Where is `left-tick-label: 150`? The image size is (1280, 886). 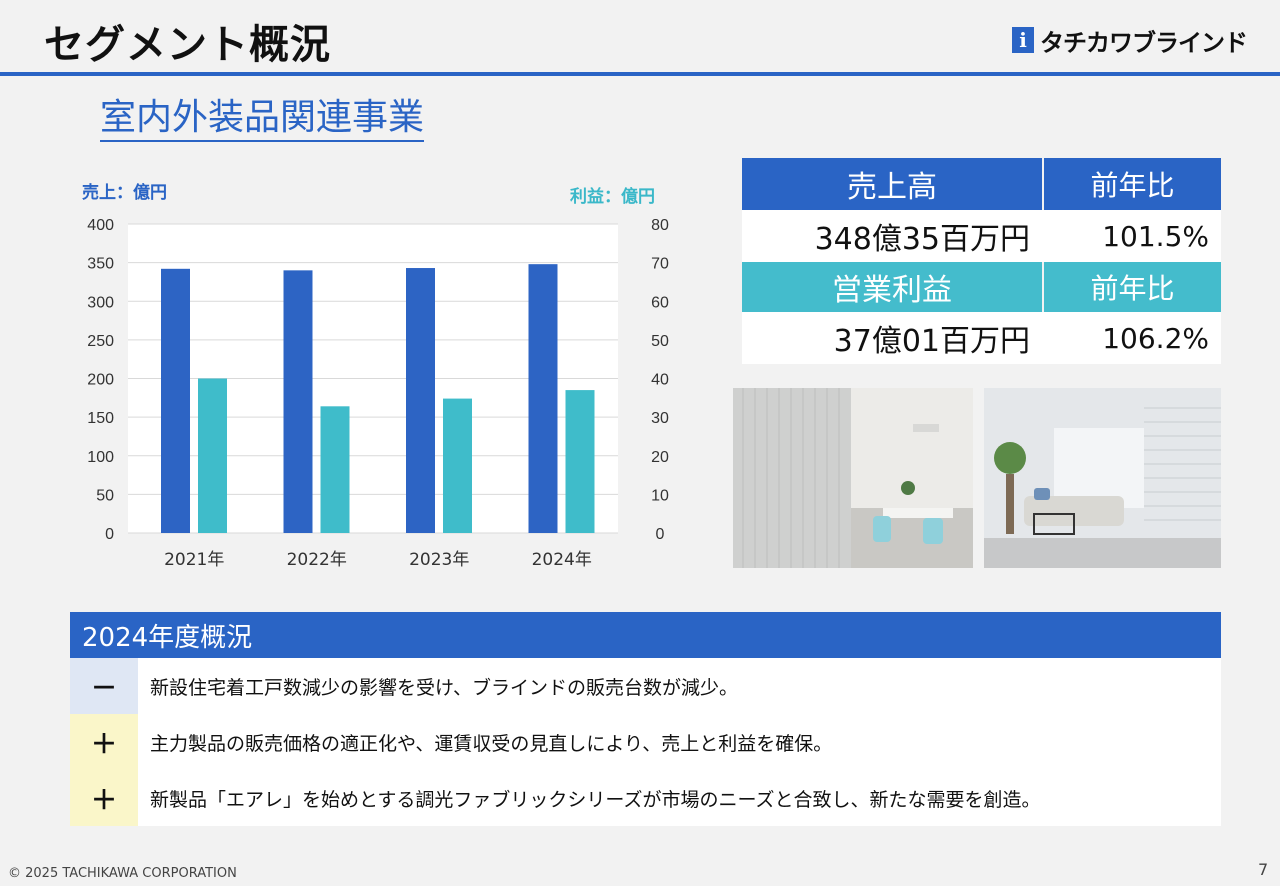
left-tick-label: 150 is located at coordinates (100, 418).